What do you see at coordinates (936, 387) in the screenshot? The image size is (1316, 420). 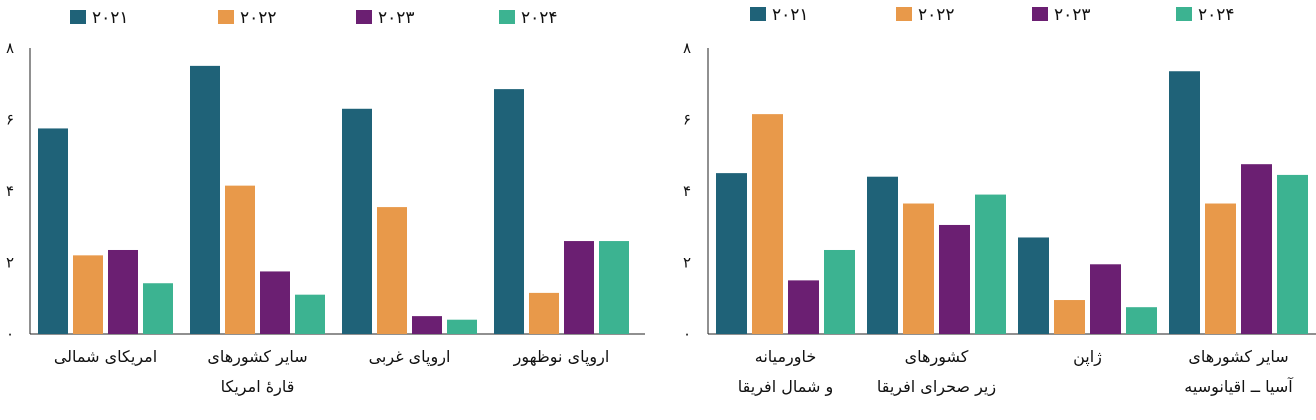 I see `right-category-label: زیر صحرای افریقا` at bounding box center [936, 387].